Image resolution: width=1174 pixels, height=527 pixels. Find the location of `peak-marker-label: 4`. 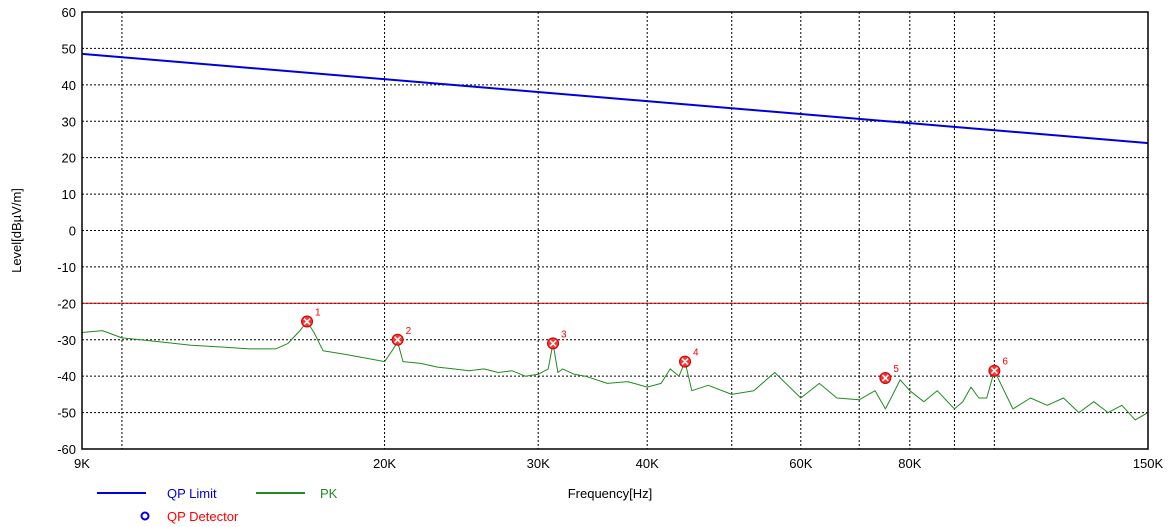

peak-marker-label: 4 is located at coordinates (696, 353).